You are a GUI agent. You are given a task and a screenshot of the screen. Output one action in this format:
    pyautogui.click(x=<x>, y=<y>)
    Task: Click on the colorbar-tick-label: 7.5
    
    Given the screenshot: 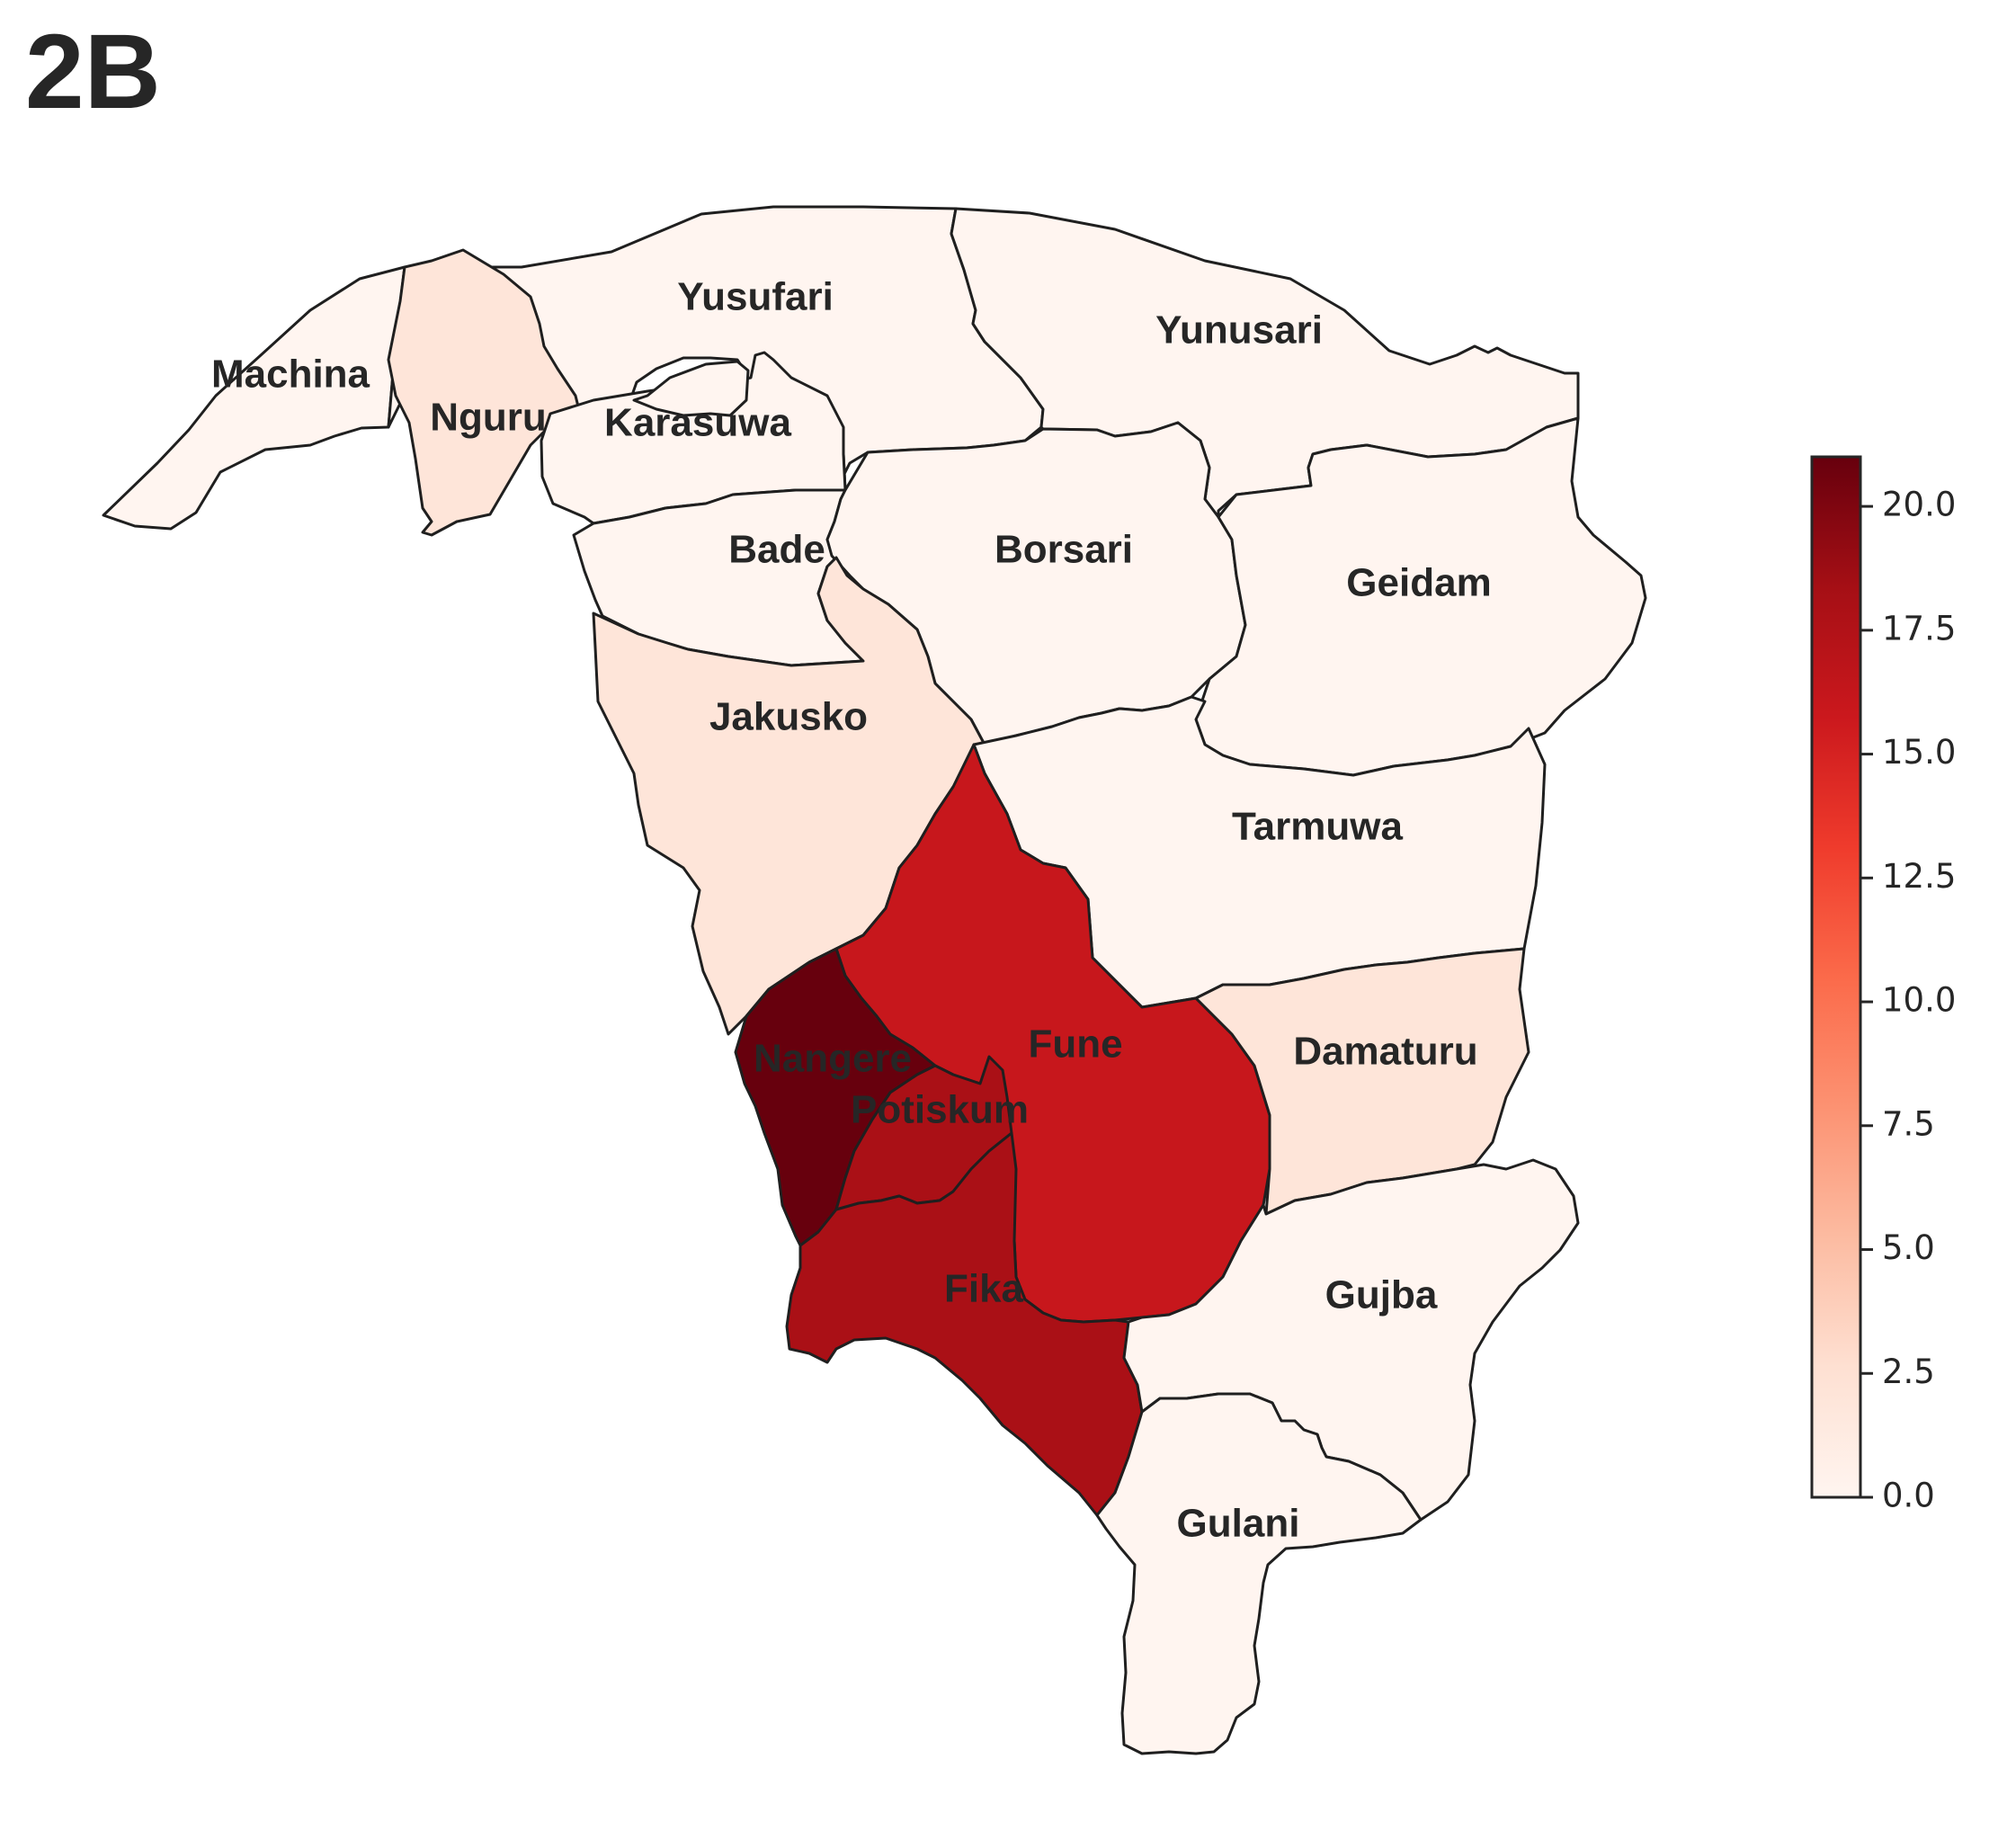 What is the action you would take?
    pyautogui.click(x=1908, y=1123)
    